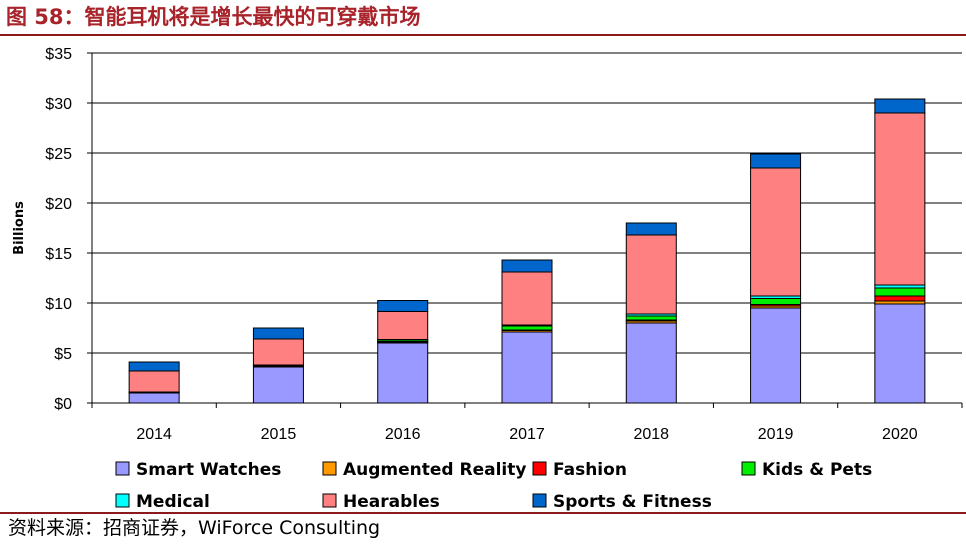 This screenshot has width=966, height=544. What do you see at coordinates (329, 500) in the screenshot?
I see `legend-swatch-hearables` at bounding box center [329, 500].